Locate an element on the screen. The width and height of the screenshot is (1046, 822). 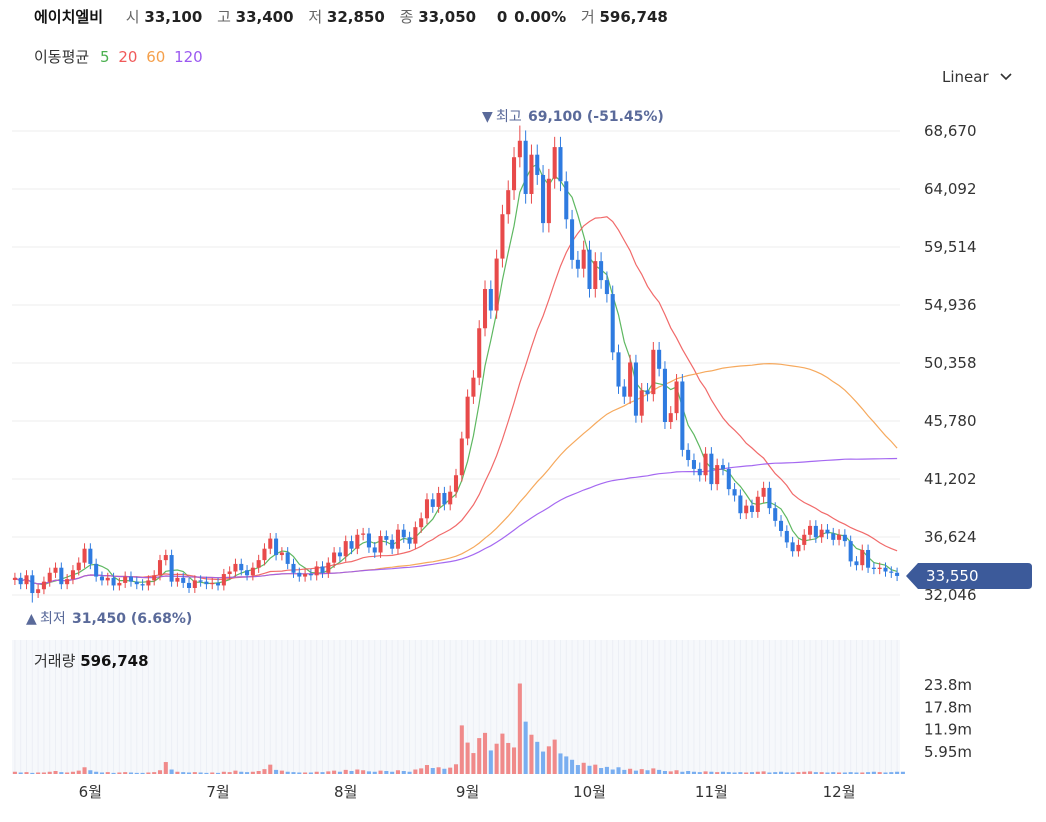
ma-60: 60 is located at coordinates (156, 57).